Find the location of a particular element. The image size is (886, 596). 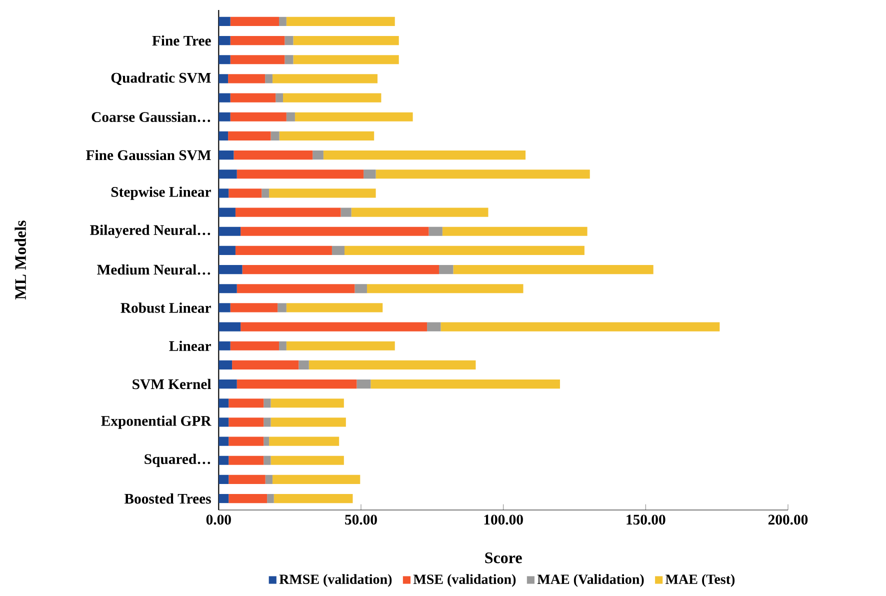

y-tick-label: Fine Tree is located at coordinates (181, 40).